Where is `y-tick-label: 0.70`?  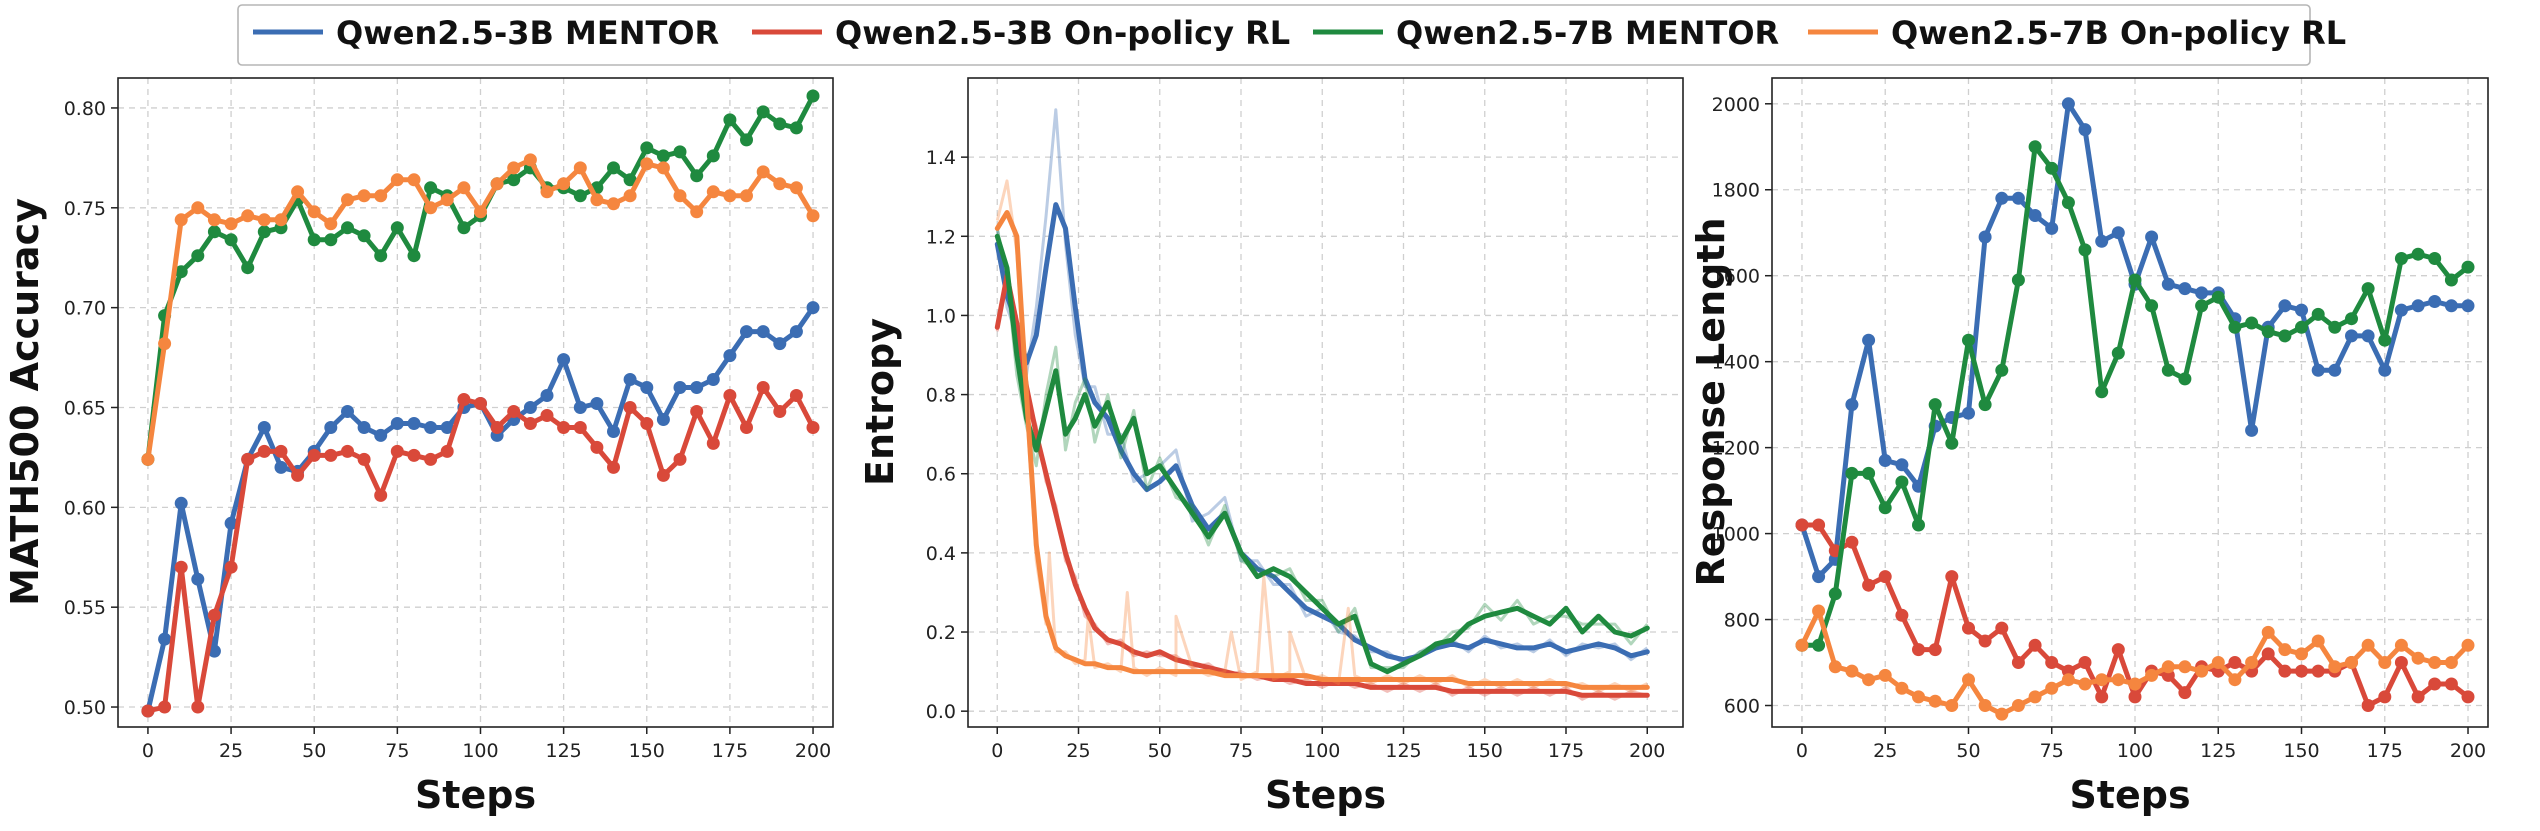 y-tick-label: 0.70 is located at coordinates (85, 309).